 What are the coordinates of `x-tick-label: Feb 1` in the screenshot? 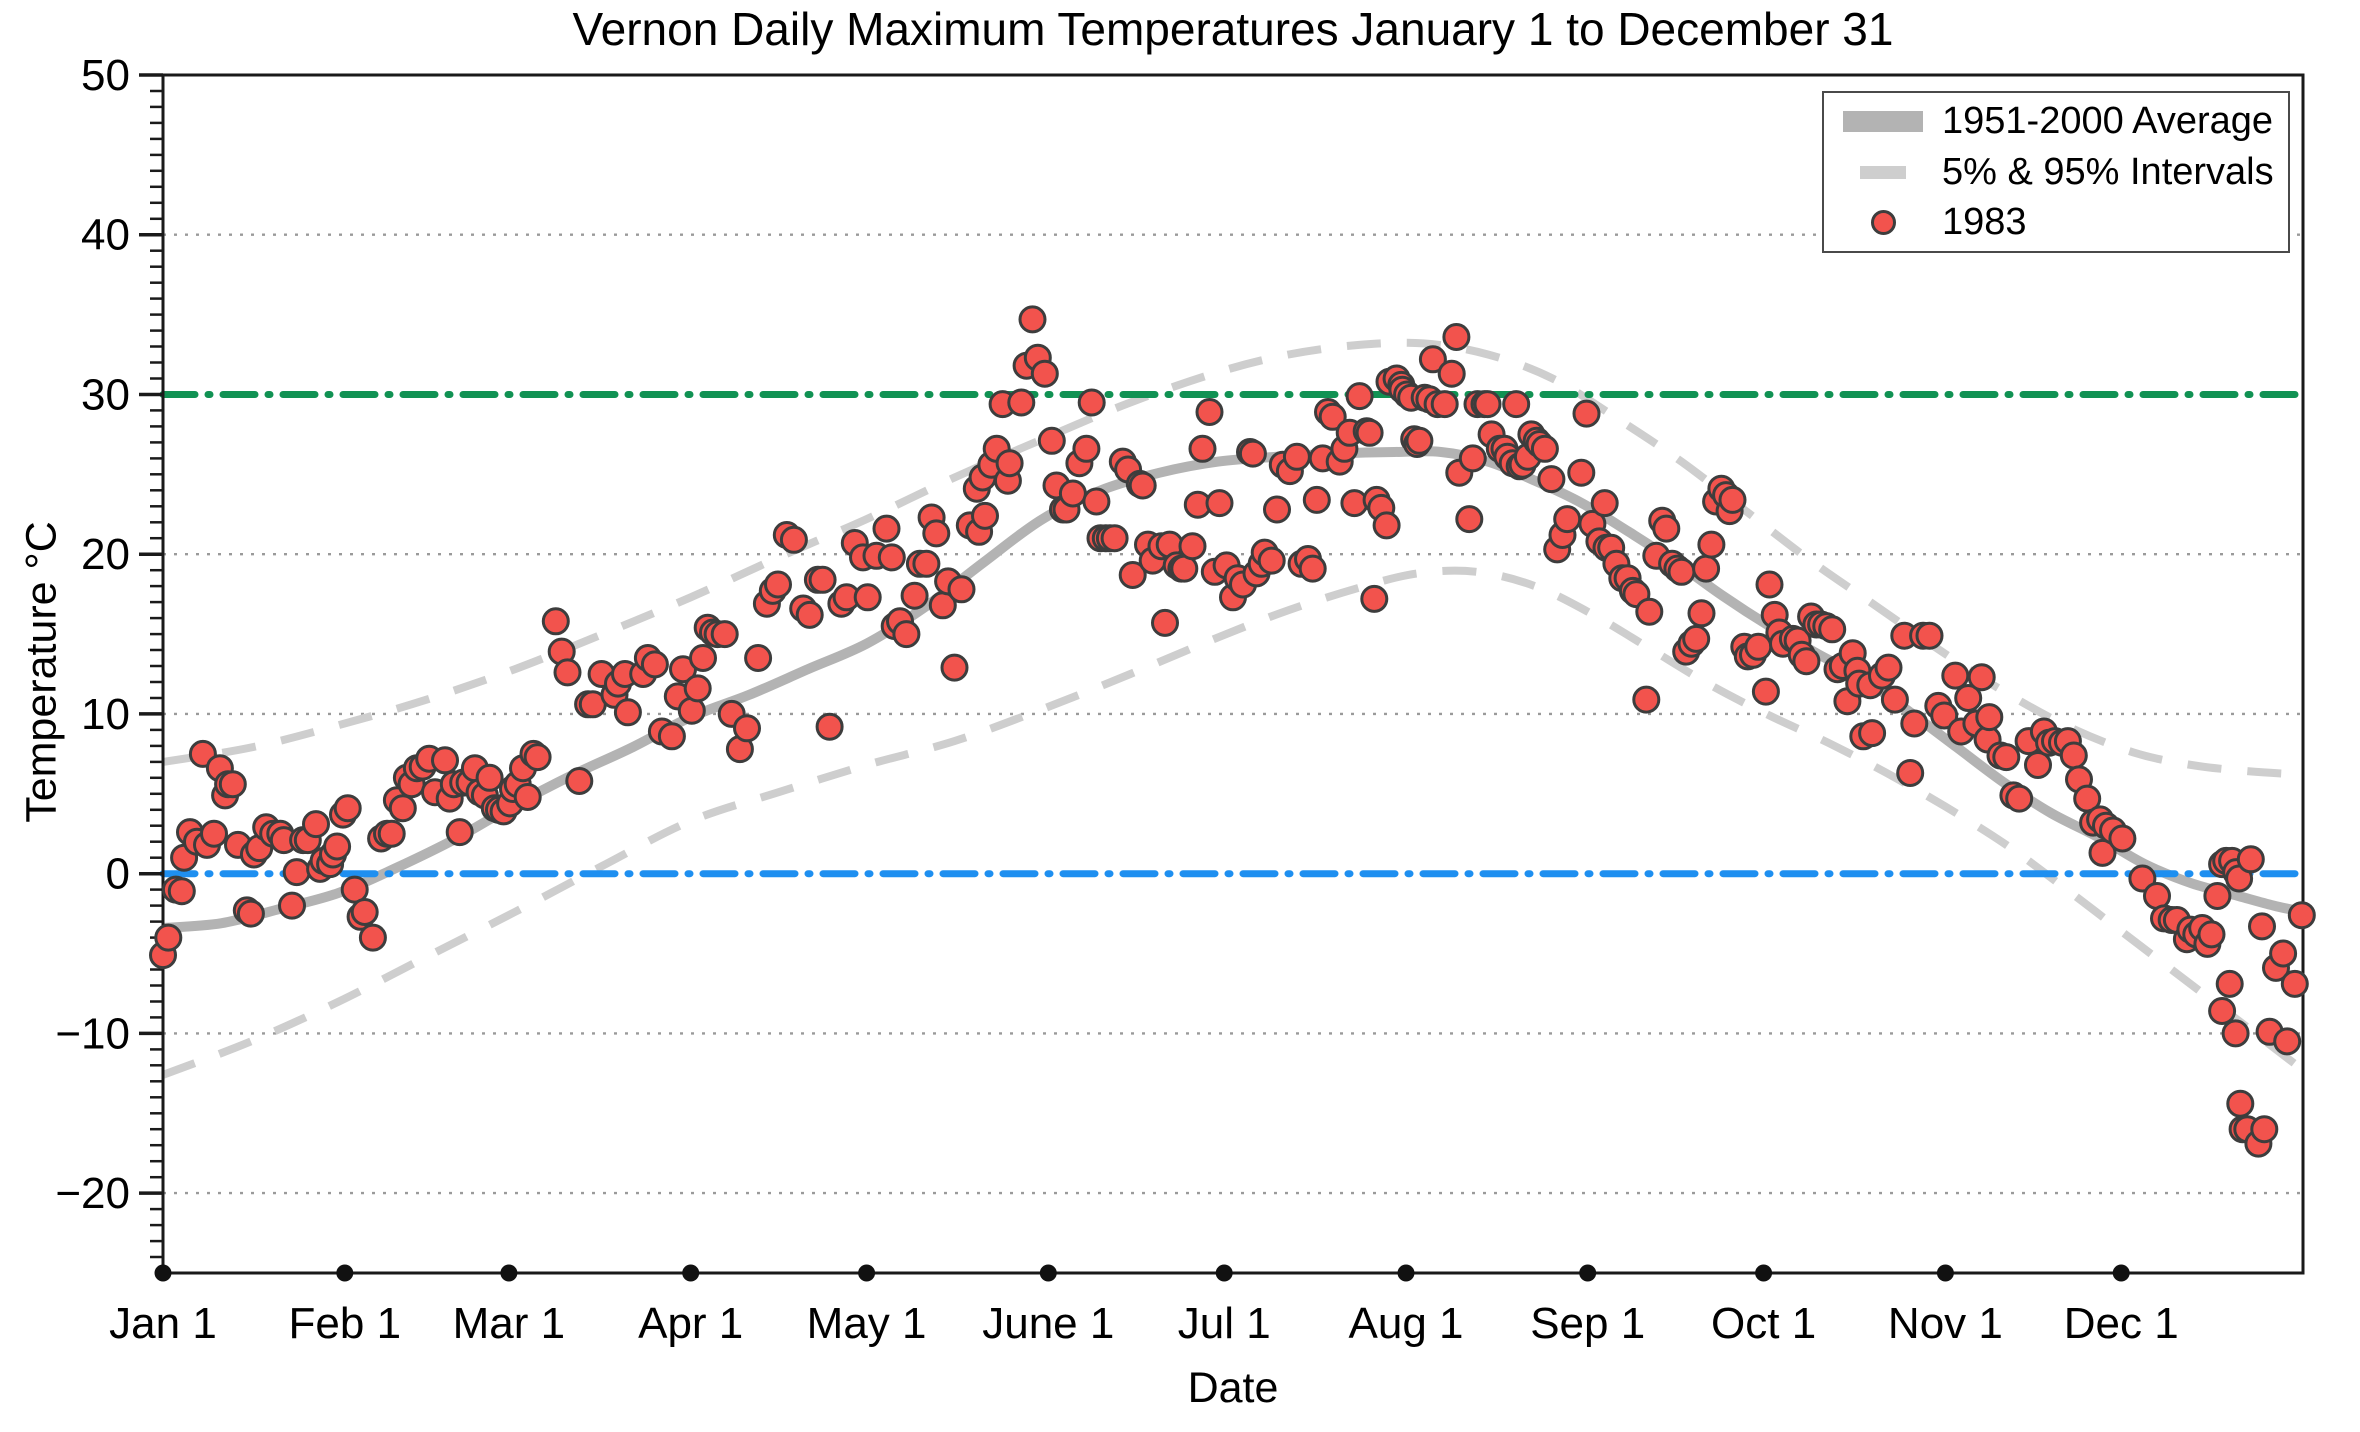 It's located at (345, 1323).